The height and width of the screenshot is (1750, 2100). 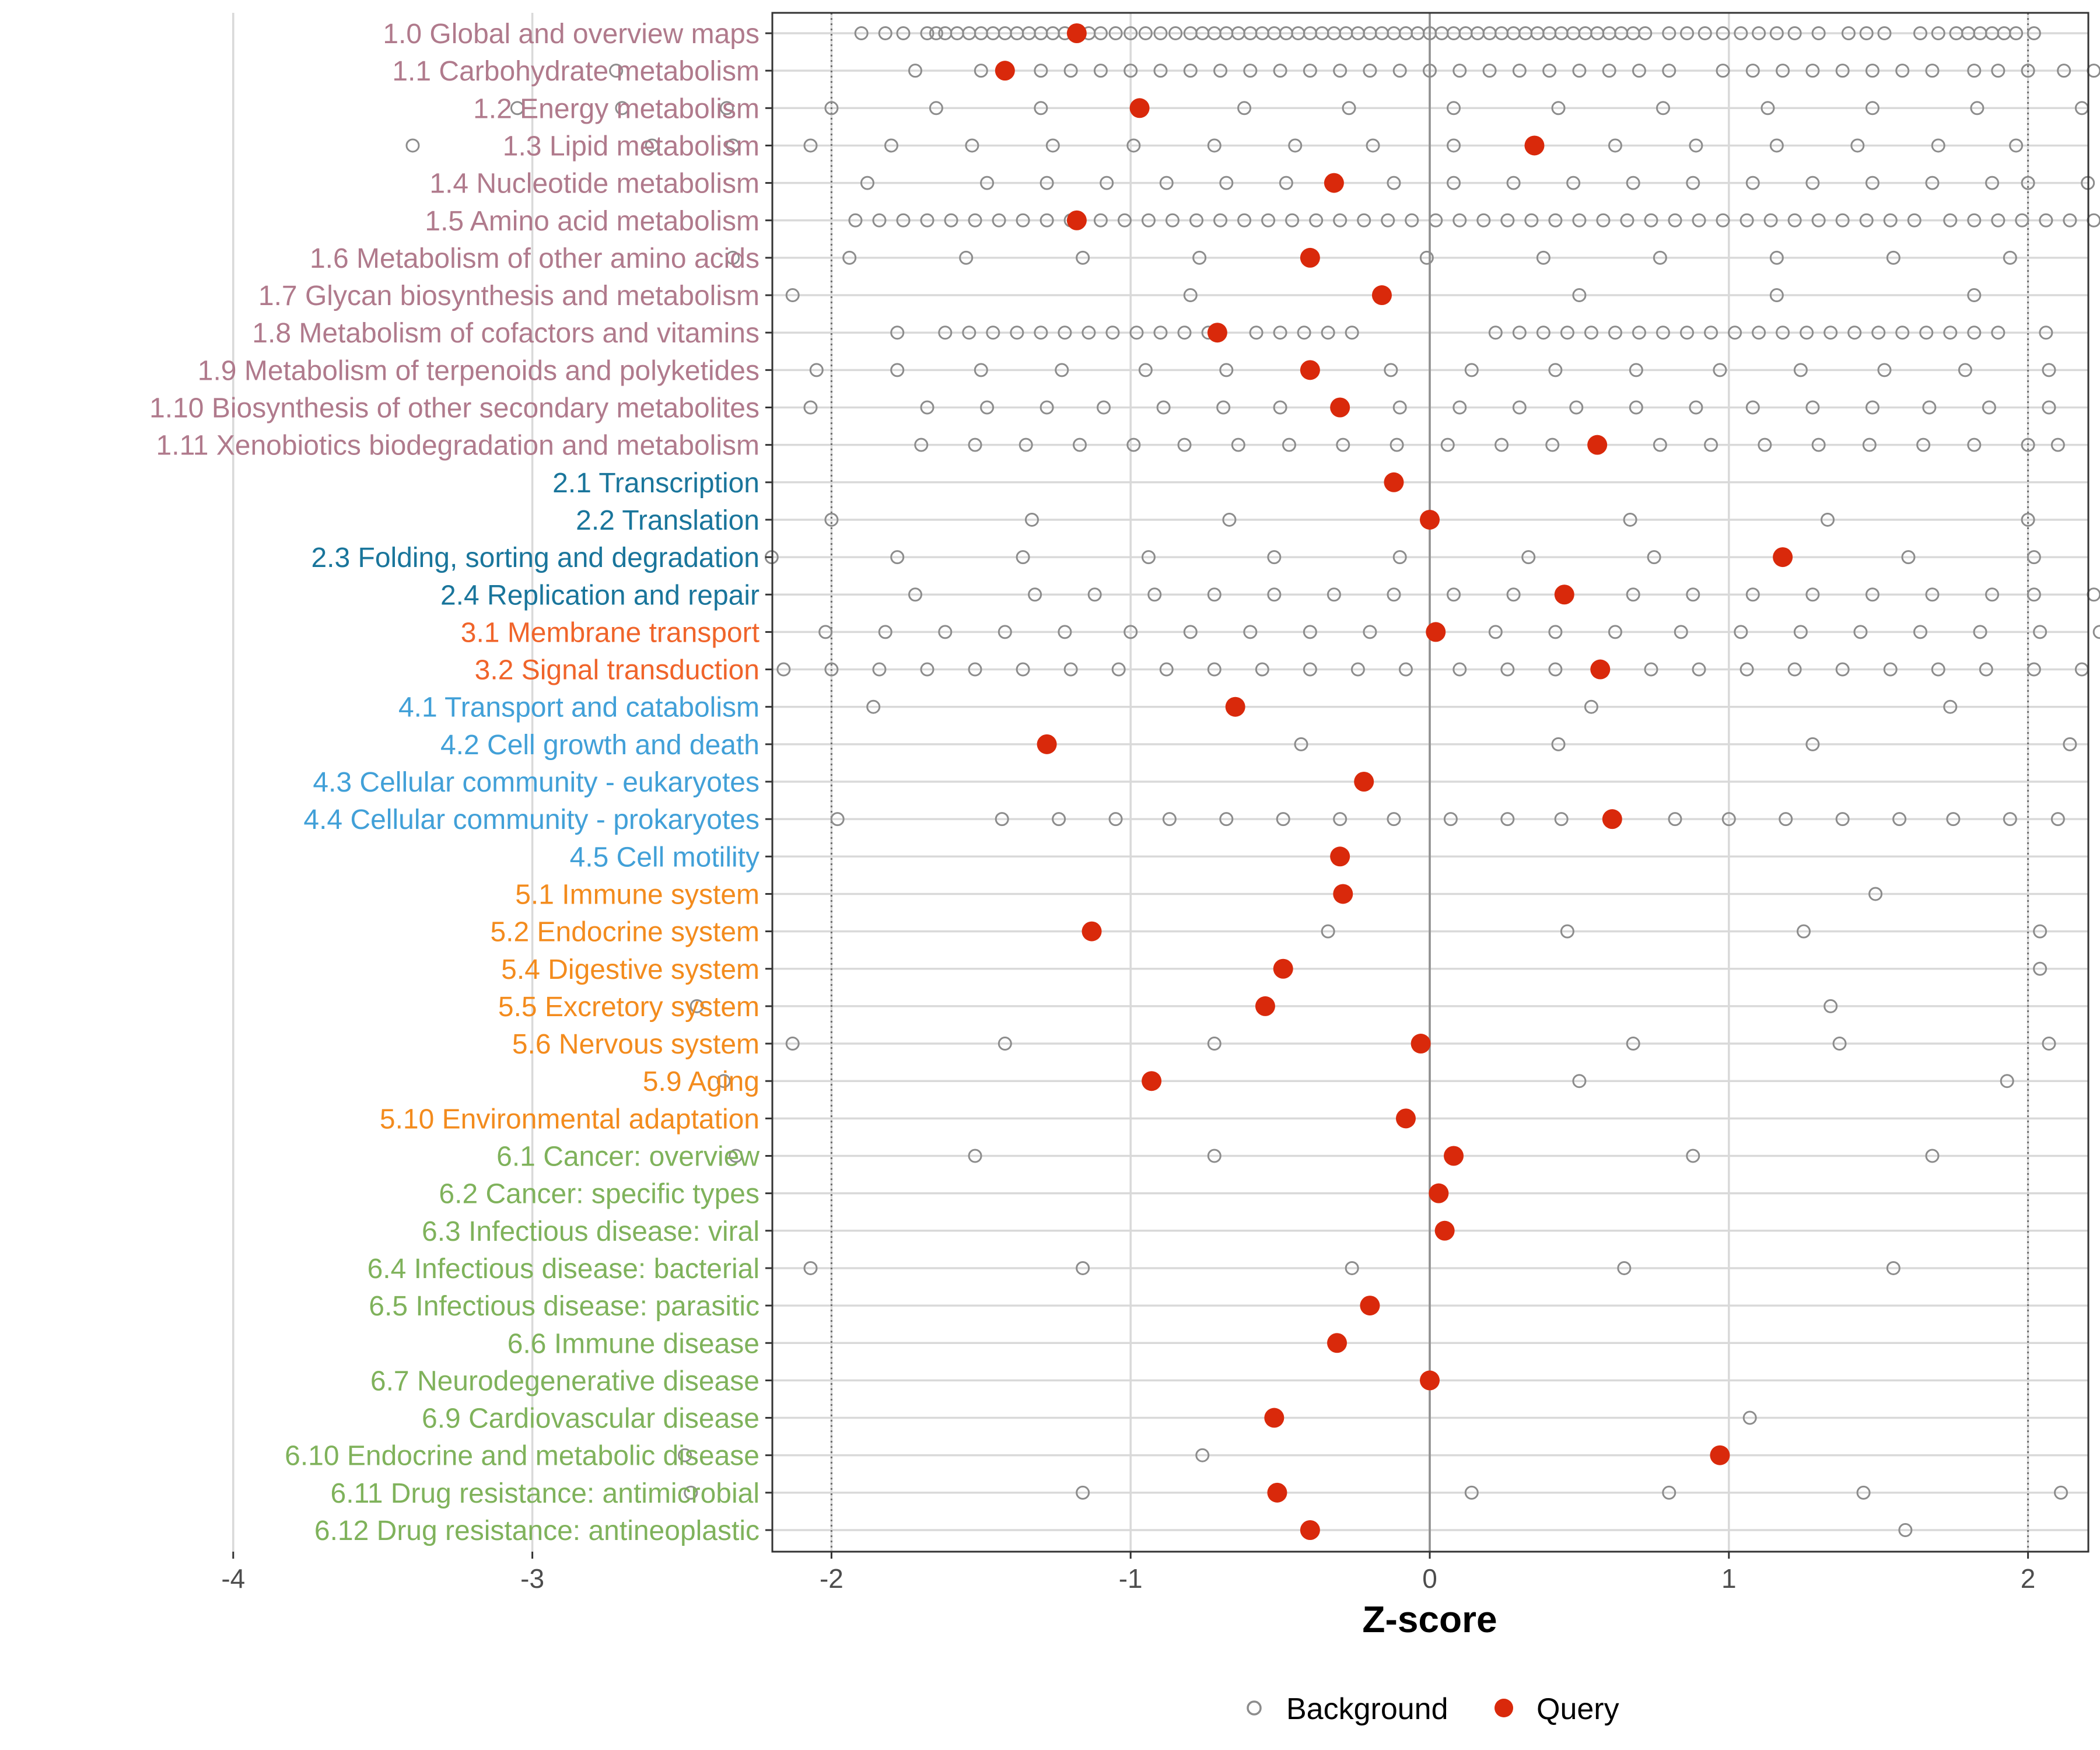 I want to click on y-axis-label: 4.1 Transport and catabolism, so click(x=579, y=708).